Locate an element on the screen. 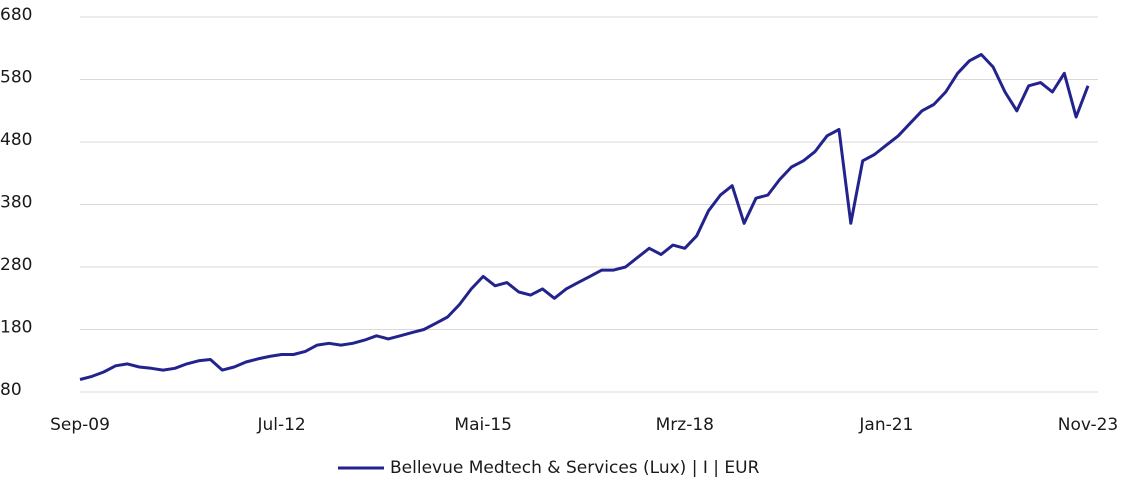 This screenshot has width=1124, height=489. y-tick-label: 380 is located at coordinates (16, 203).